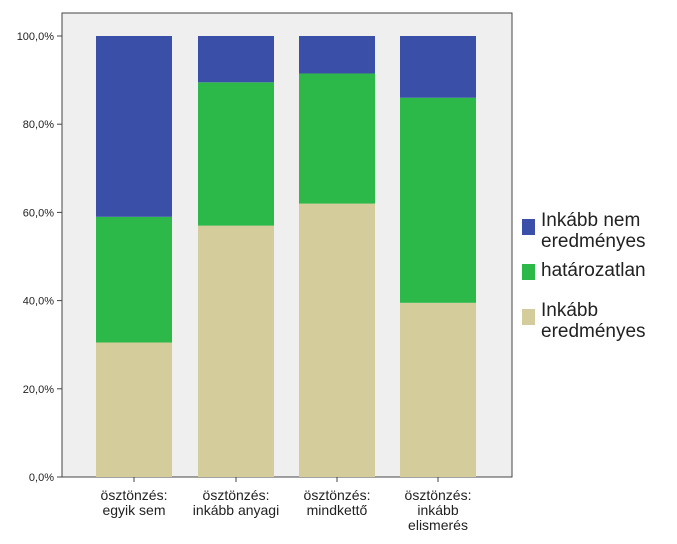 This screenshot has width=677, height=544. Describe the element at coordinates (438, 510) in the screenshot. I see `x-tick-label: ösztönzés: inkább elismerés` at that location.